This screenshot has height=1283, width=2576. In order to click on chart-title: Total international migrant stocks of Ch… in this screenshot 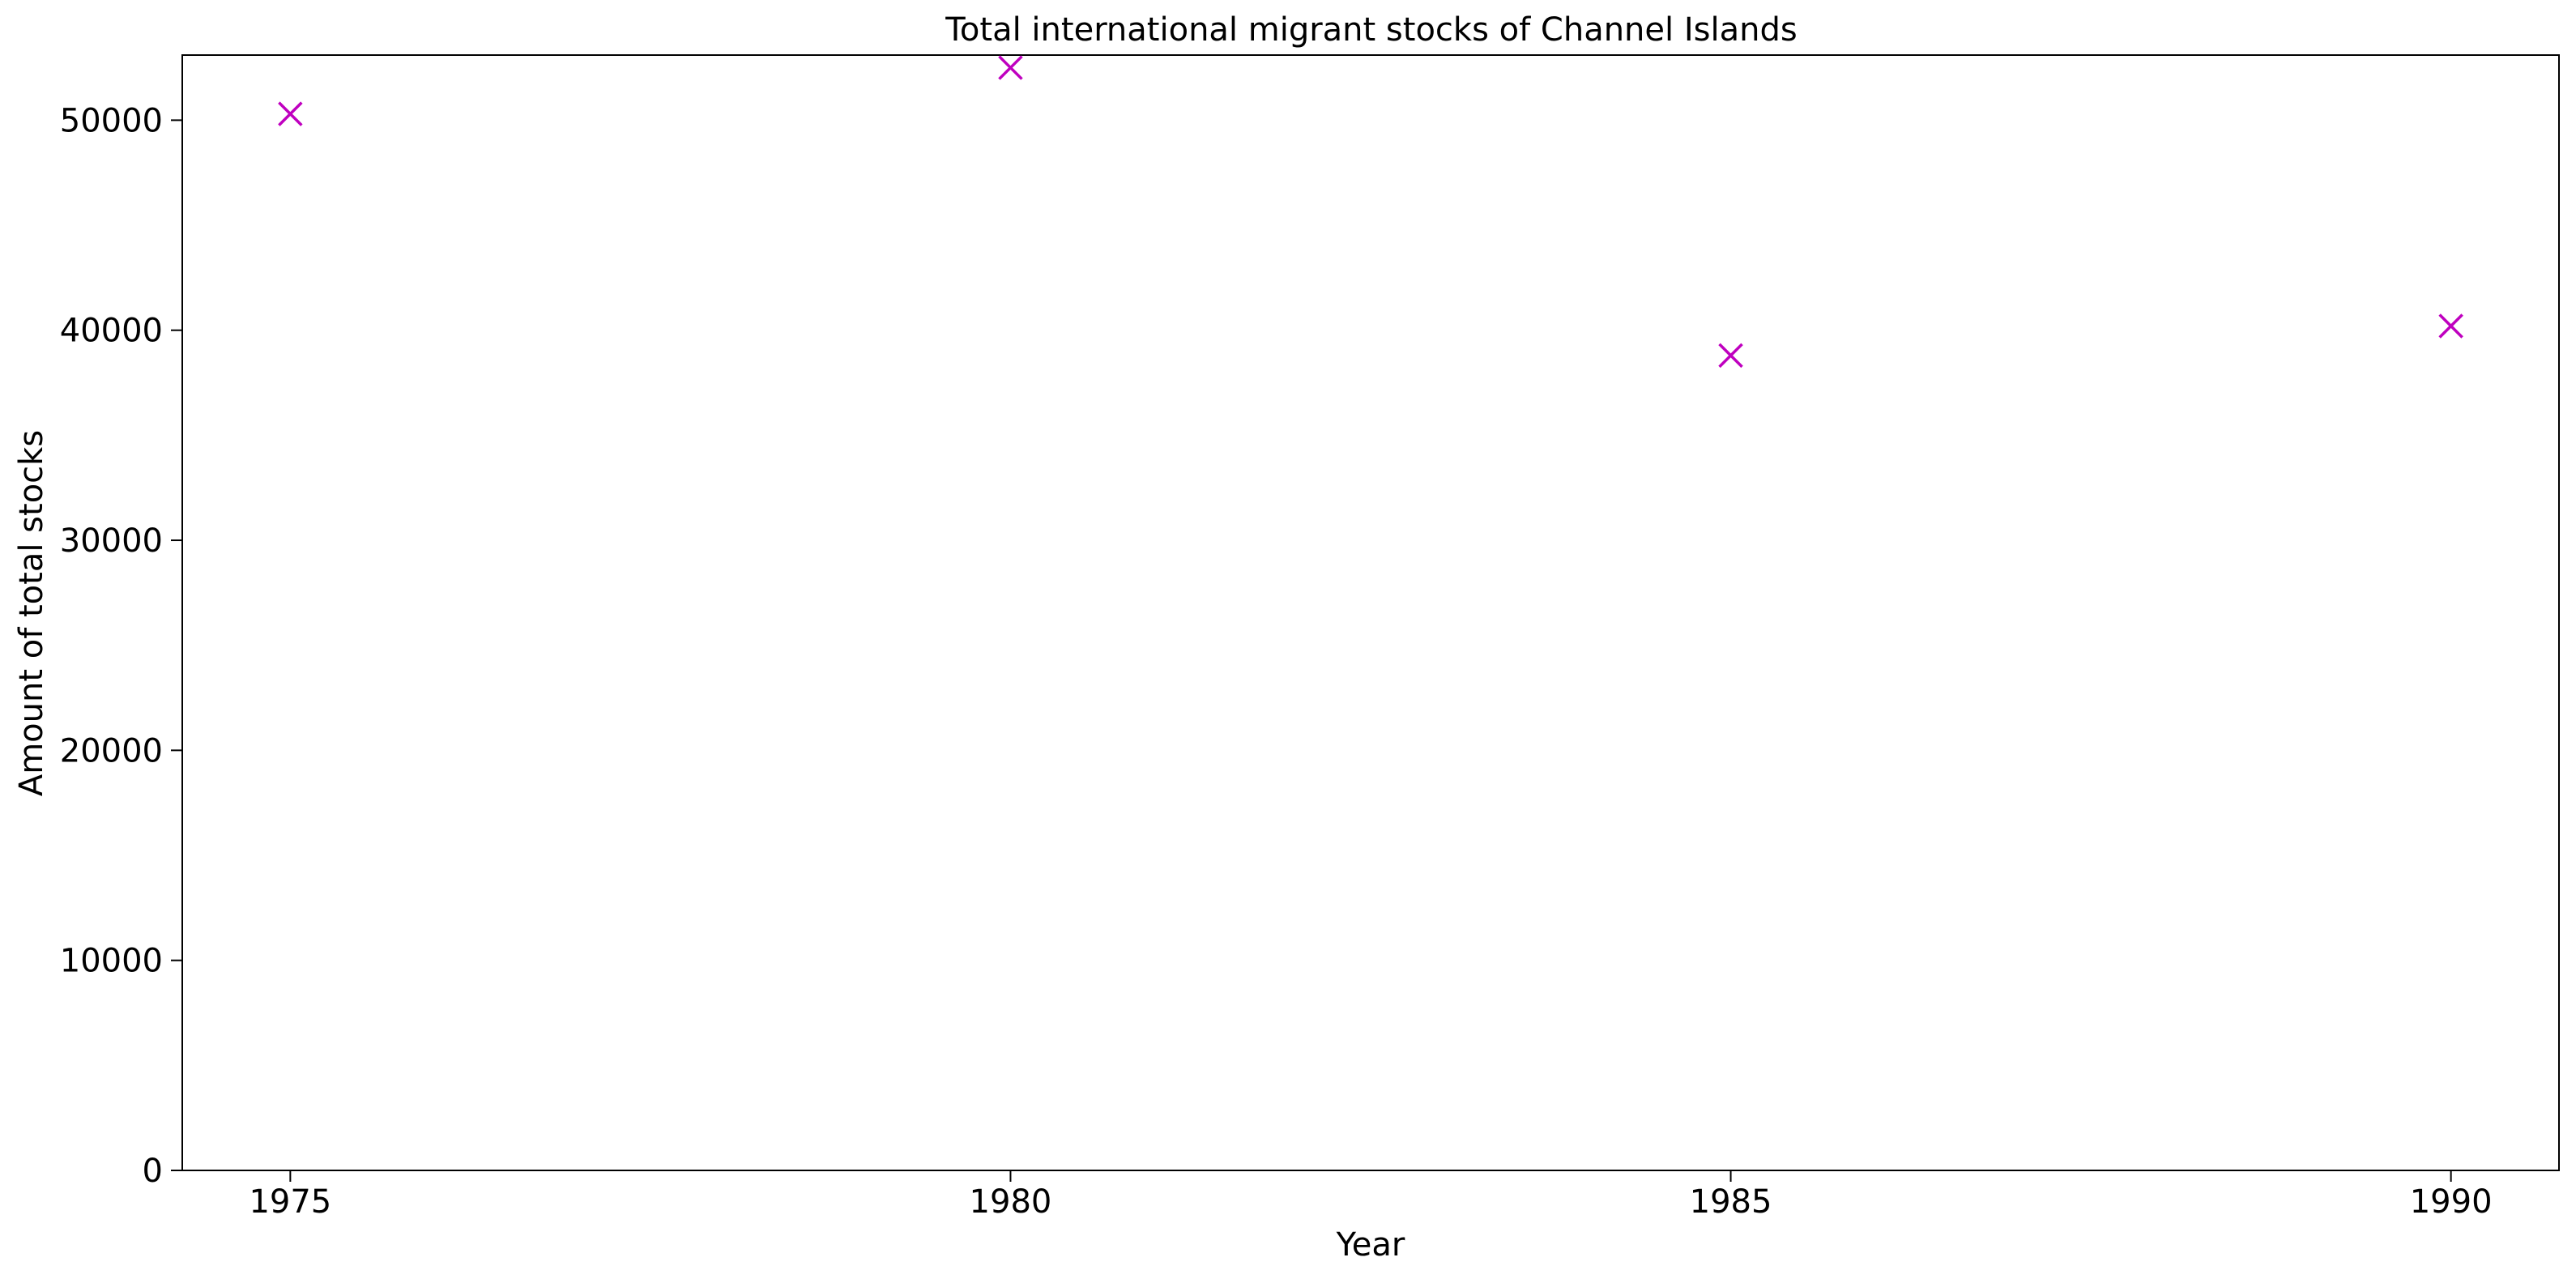, I will do `click(1371, 30)`.